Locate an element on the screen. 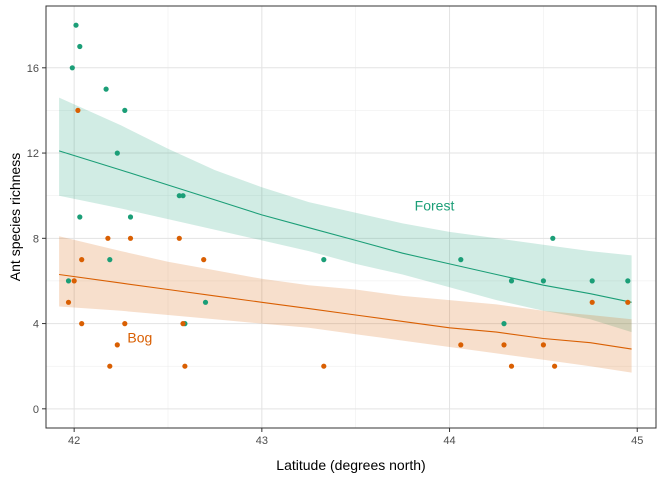 This screenshot has width=672, height=480. y-tick-label: 12 is located at coordinates (33, 154).